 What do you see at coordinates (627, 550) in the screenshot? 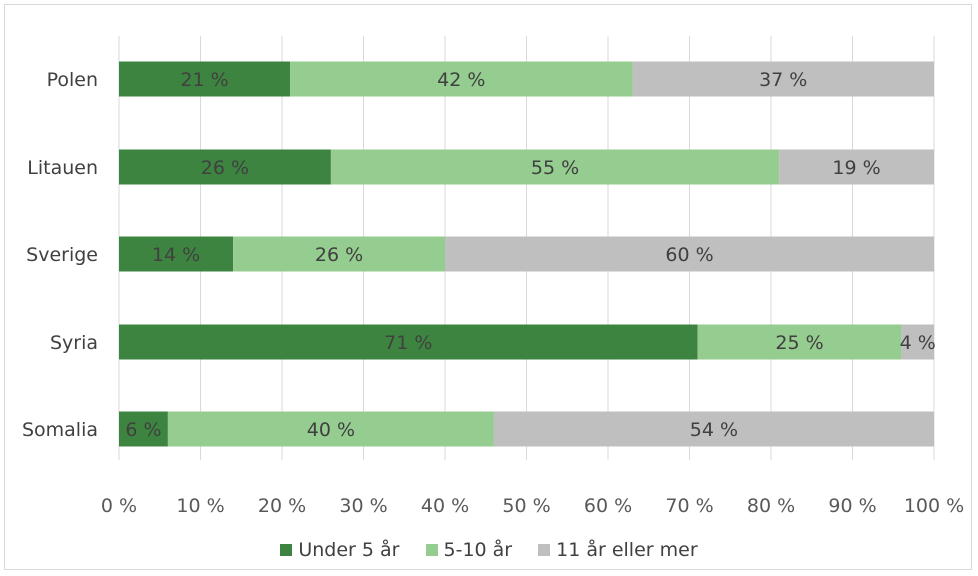
I see `legend-label: 11 år eller mer` at bounding box center [627, 550].